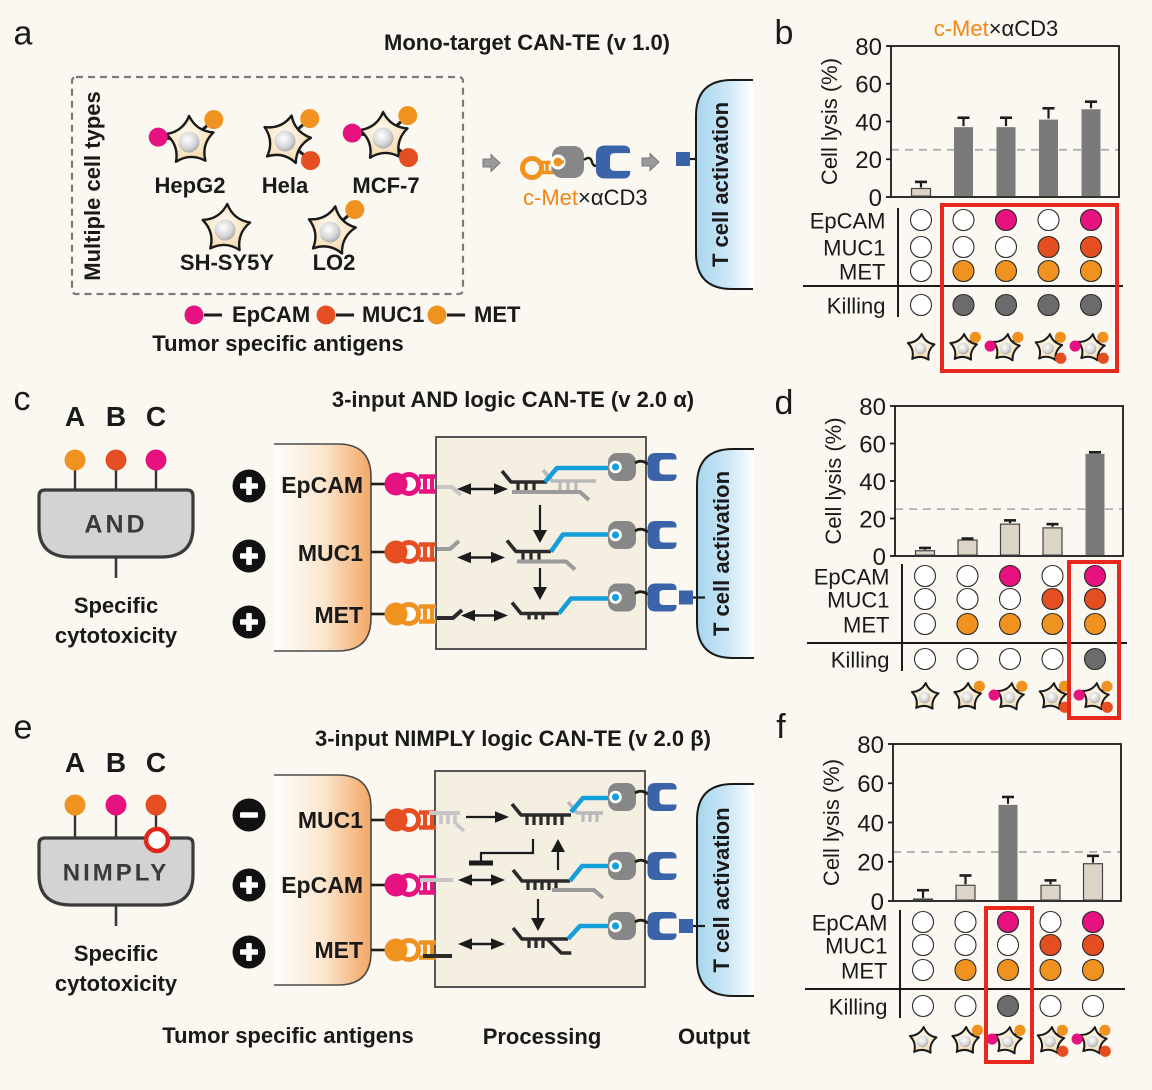  I want to click on svg-text: SH-SY5Y, so click(227, 262).